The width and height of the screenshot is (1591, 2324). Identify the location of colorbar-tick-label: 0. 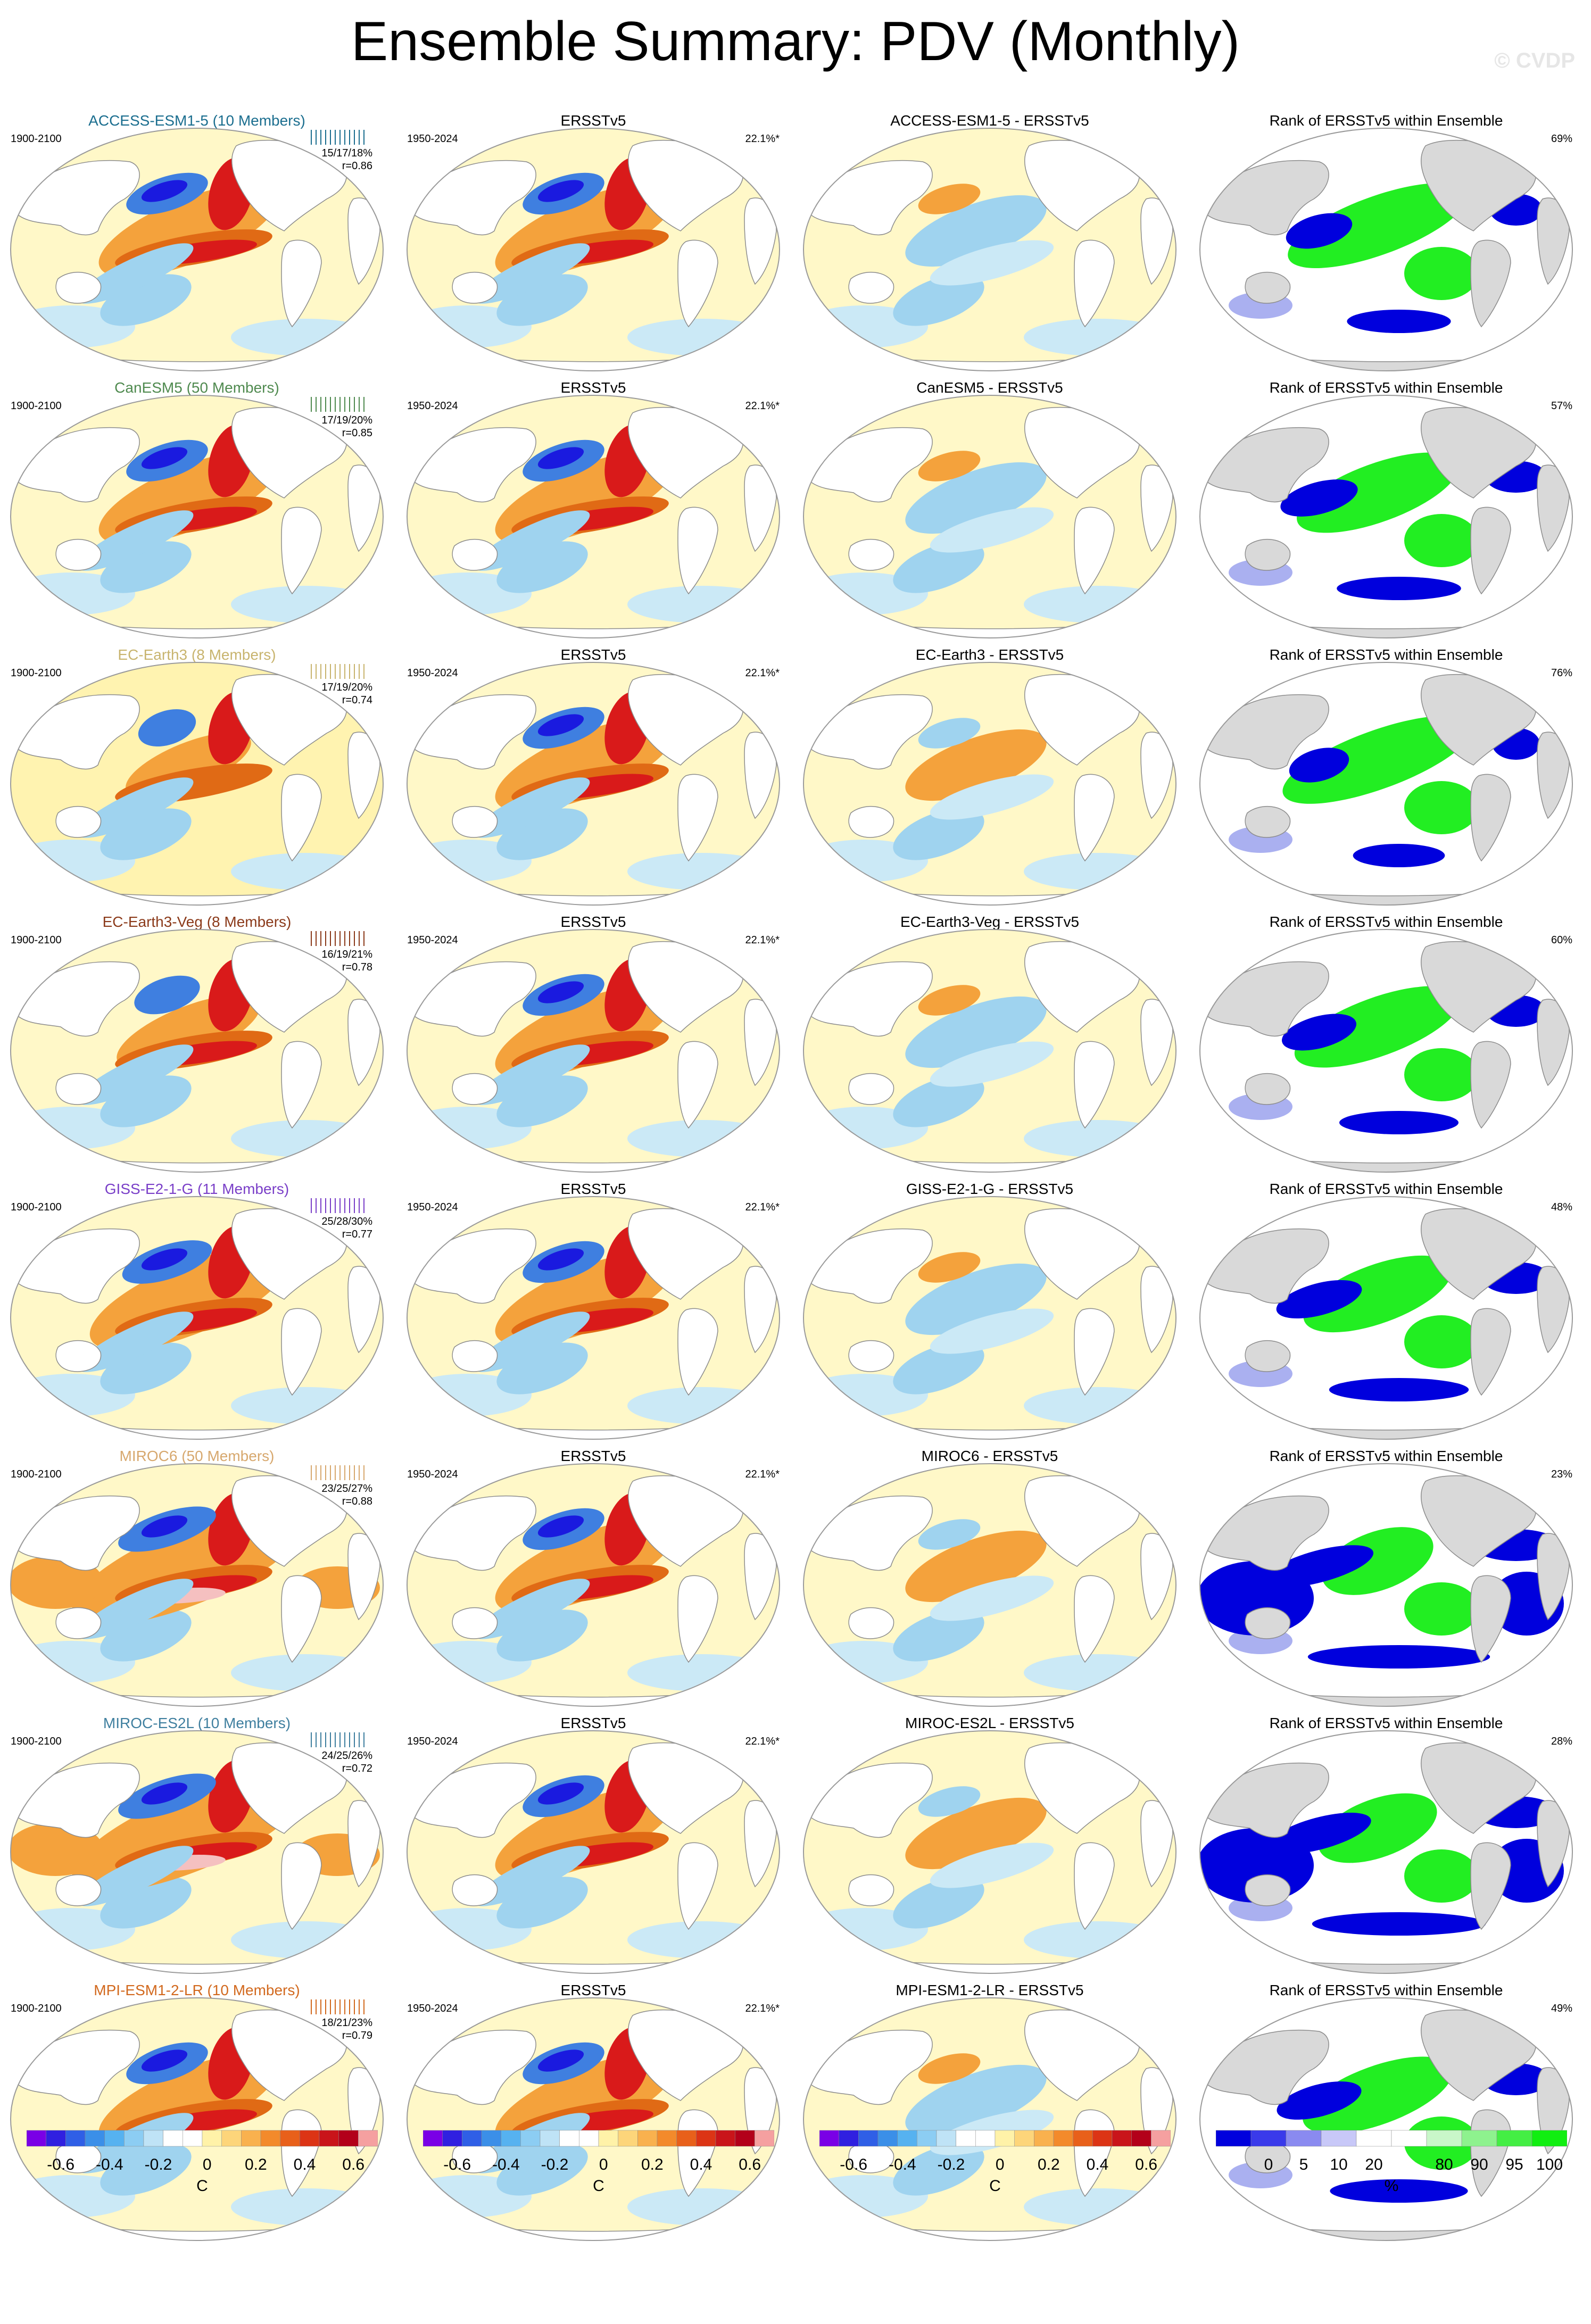
(603, 2164).